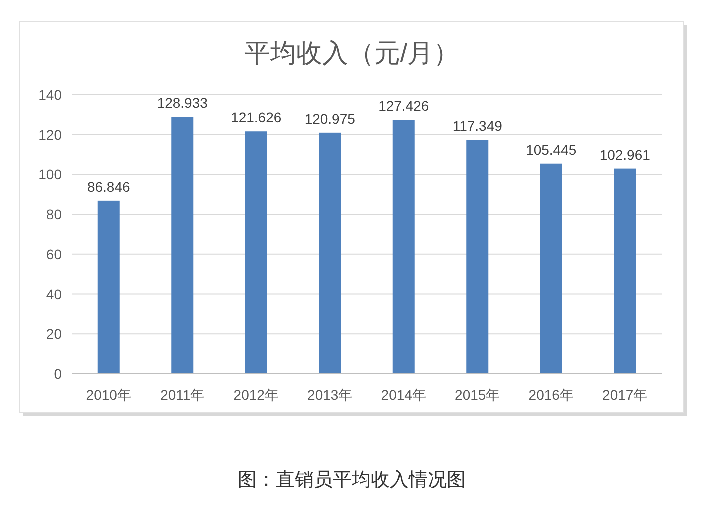 This screenshot has height=511, width=704. I want to click on data-label: 86.846, so click(108, 186).